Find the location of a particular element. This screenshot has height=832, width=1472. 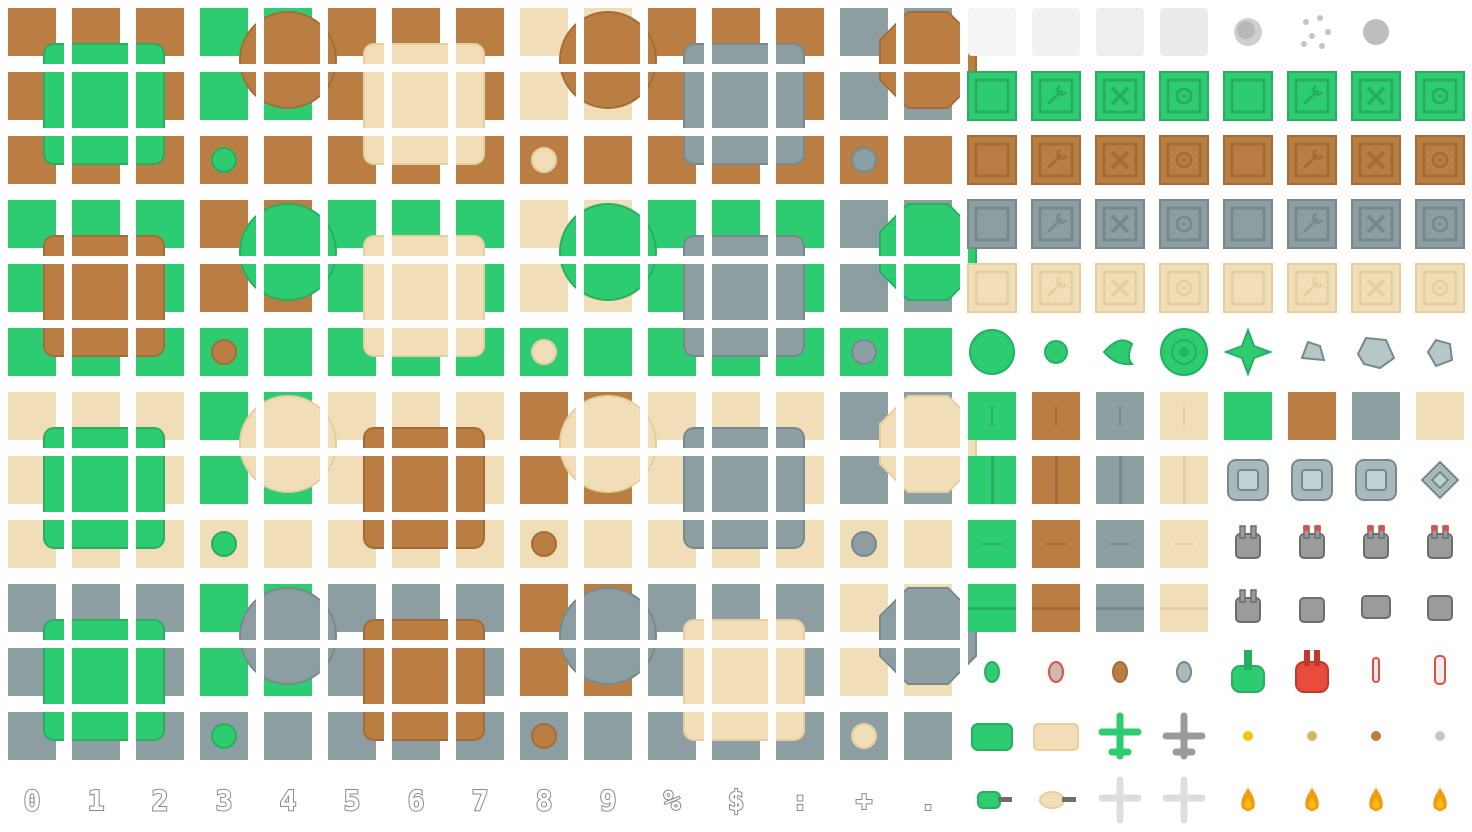

truck-sand-icon is located at coordinates (1056, 737).